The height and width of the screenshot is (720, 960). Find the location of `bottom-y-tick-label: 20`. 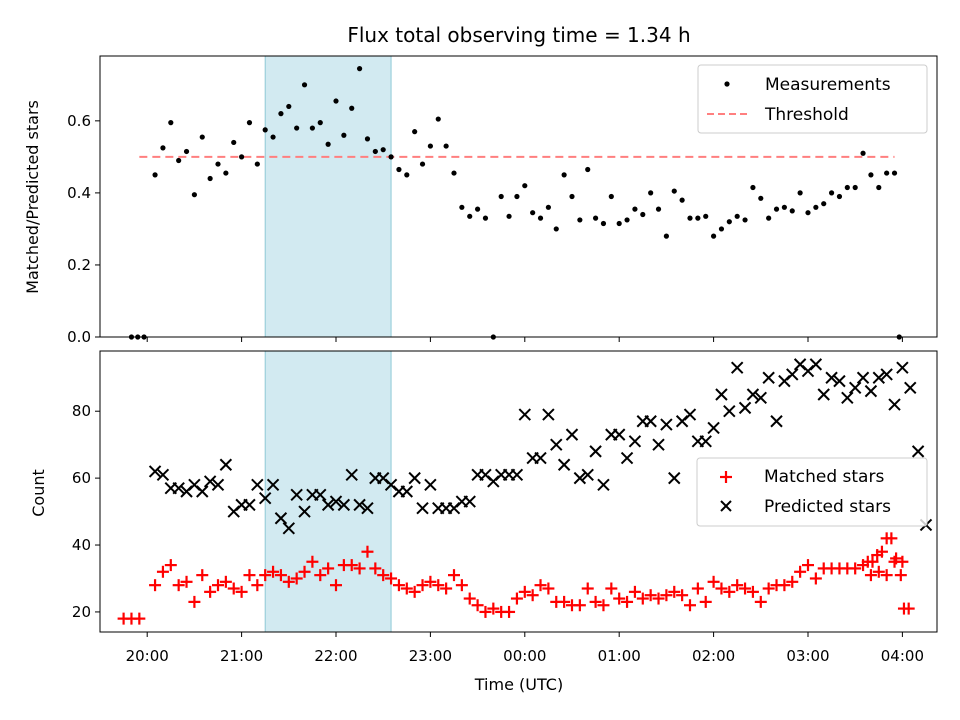

bottom-y-tick-label: 20 is located at coordinates (81, 612).